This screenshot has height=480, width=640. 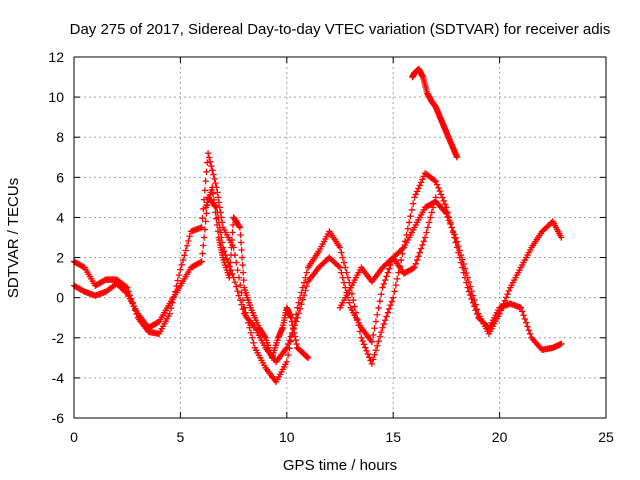 What do you see at coordinates (500, 437) in the screenshot?
I see `x-tick-label: 20` at bounding box center [500, 437].